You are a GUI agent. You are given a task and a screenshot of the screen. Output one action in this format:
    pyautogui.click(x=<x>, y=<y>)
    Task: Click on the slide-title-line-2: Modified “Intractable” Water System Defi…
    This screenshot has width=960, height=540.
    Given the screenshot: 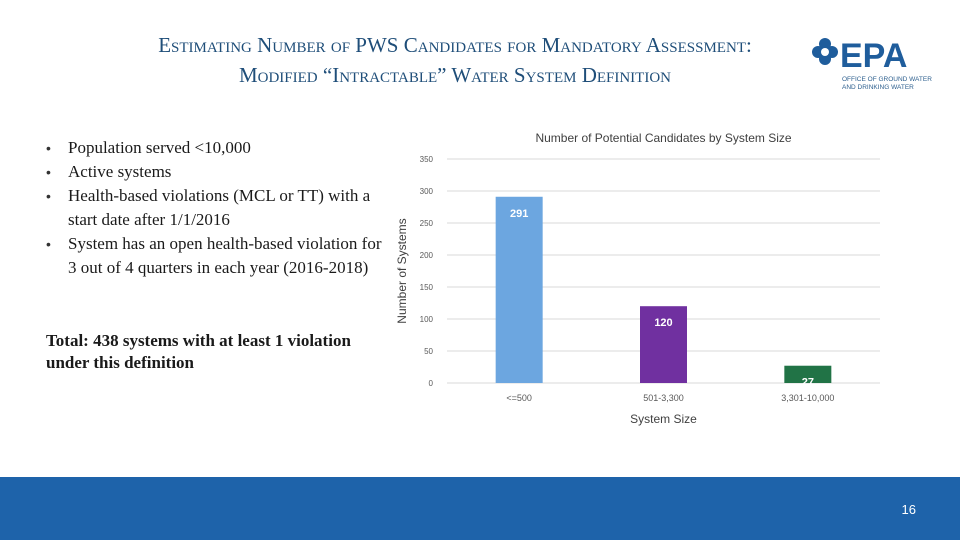 What is the action you would take?
    pyautogui.click(x=455, y=75)
    